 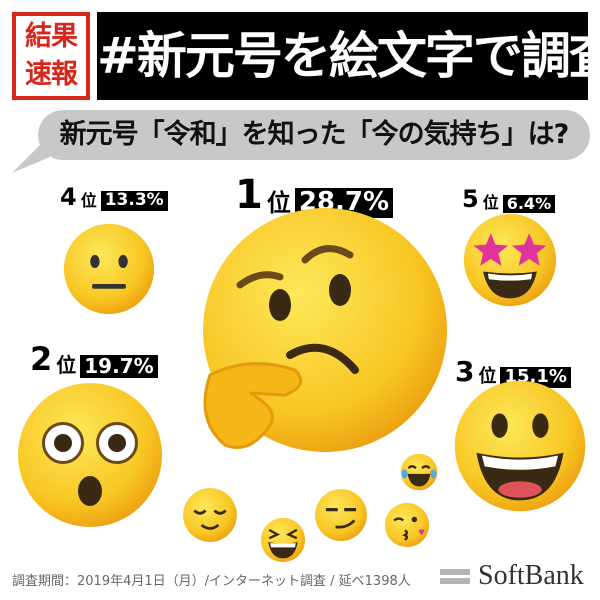 I want to click on laughing-squinting-face-icon, so click(x=283, y=540).